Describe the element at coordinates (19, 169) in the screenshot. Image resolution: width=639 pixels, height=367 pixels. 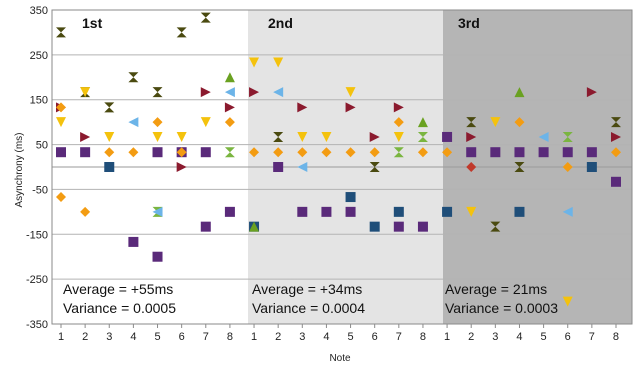
I see `y-axis-label: Asynchrony (ms)` at that location.